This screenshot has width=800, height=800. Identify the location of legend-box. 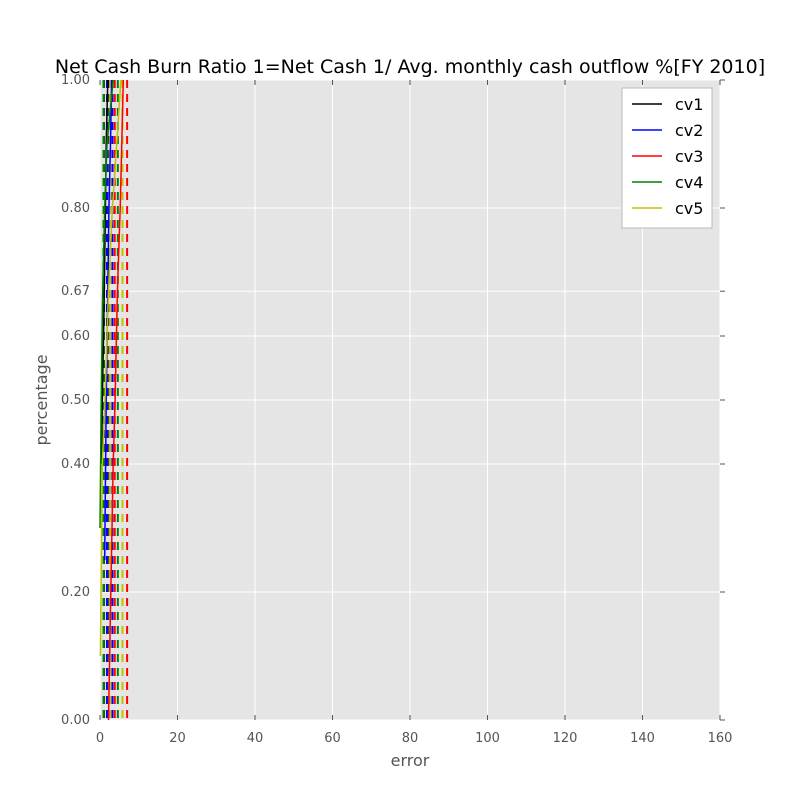
(667, 158).